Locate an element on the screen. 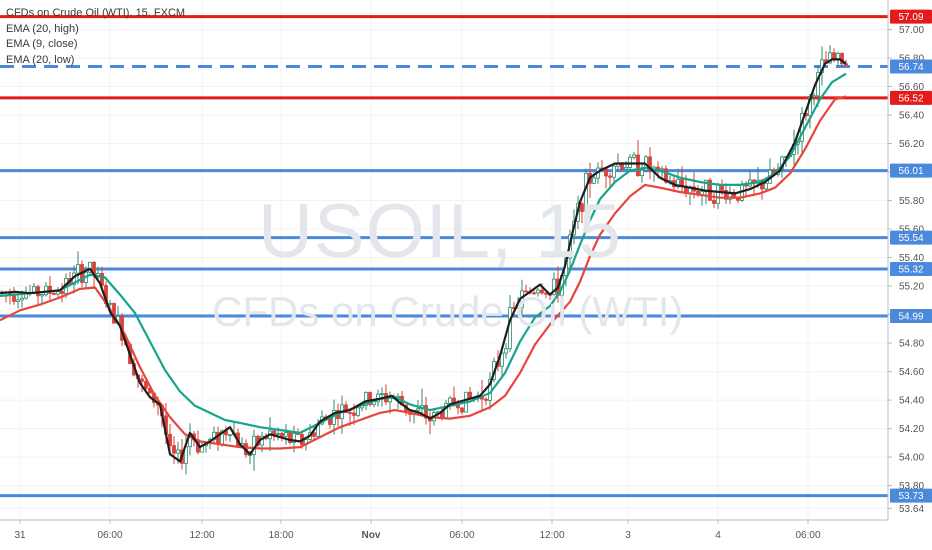 The height and width of the screenshot is (550, 932). time-tick-label: 3 is located at coordinates (628, 535).